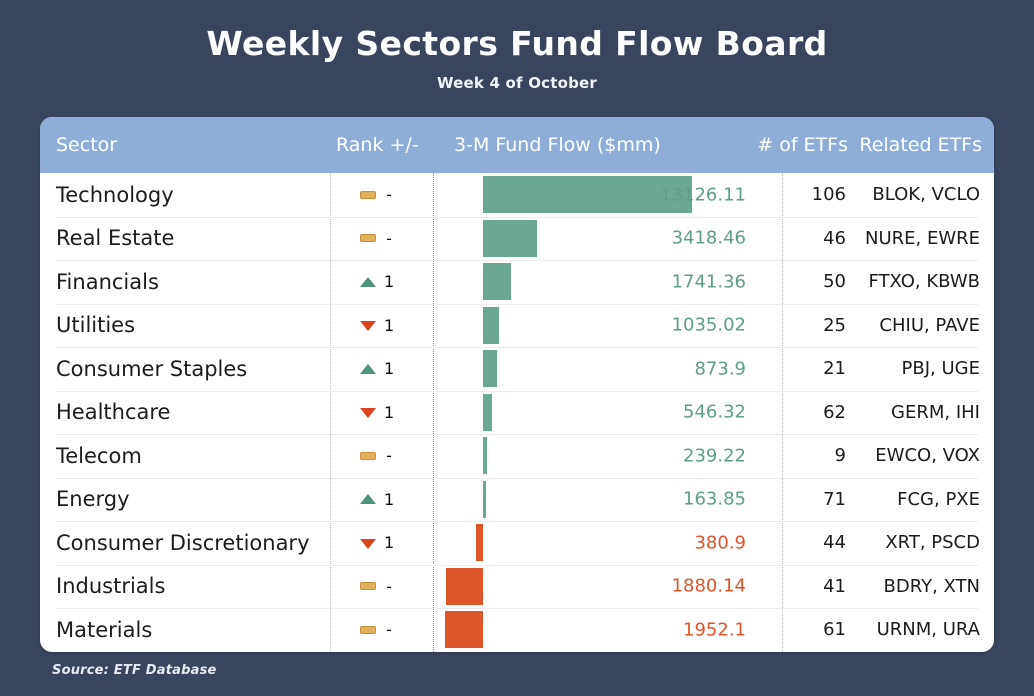 The height and width of the screenshot is (696, 1034). What do you see at coordinates (834, 543) in the screenshot?
I see `etf-count-value: 44` at bounding box center [834, 543].